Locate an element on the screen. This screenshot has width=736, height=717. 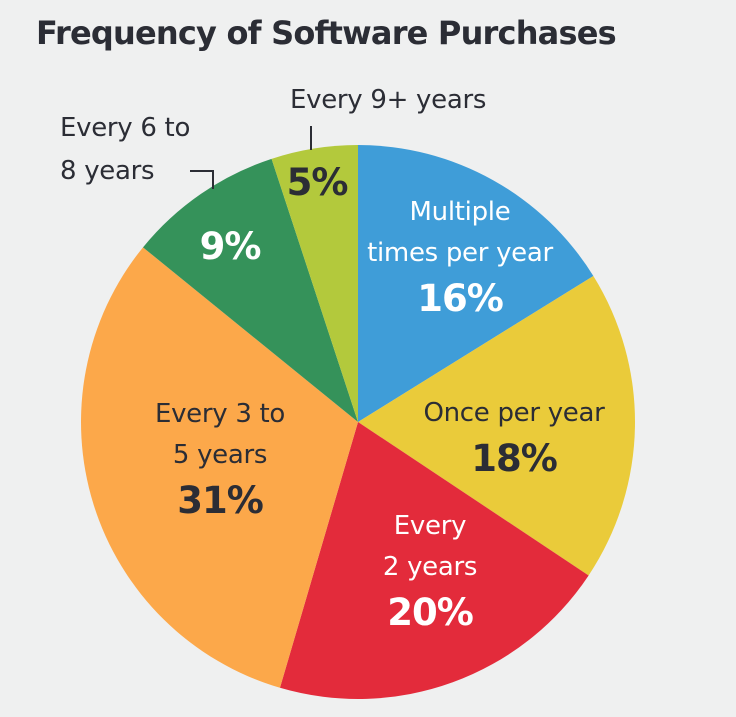
label-name: times per year is located at coordinates (460, 253).